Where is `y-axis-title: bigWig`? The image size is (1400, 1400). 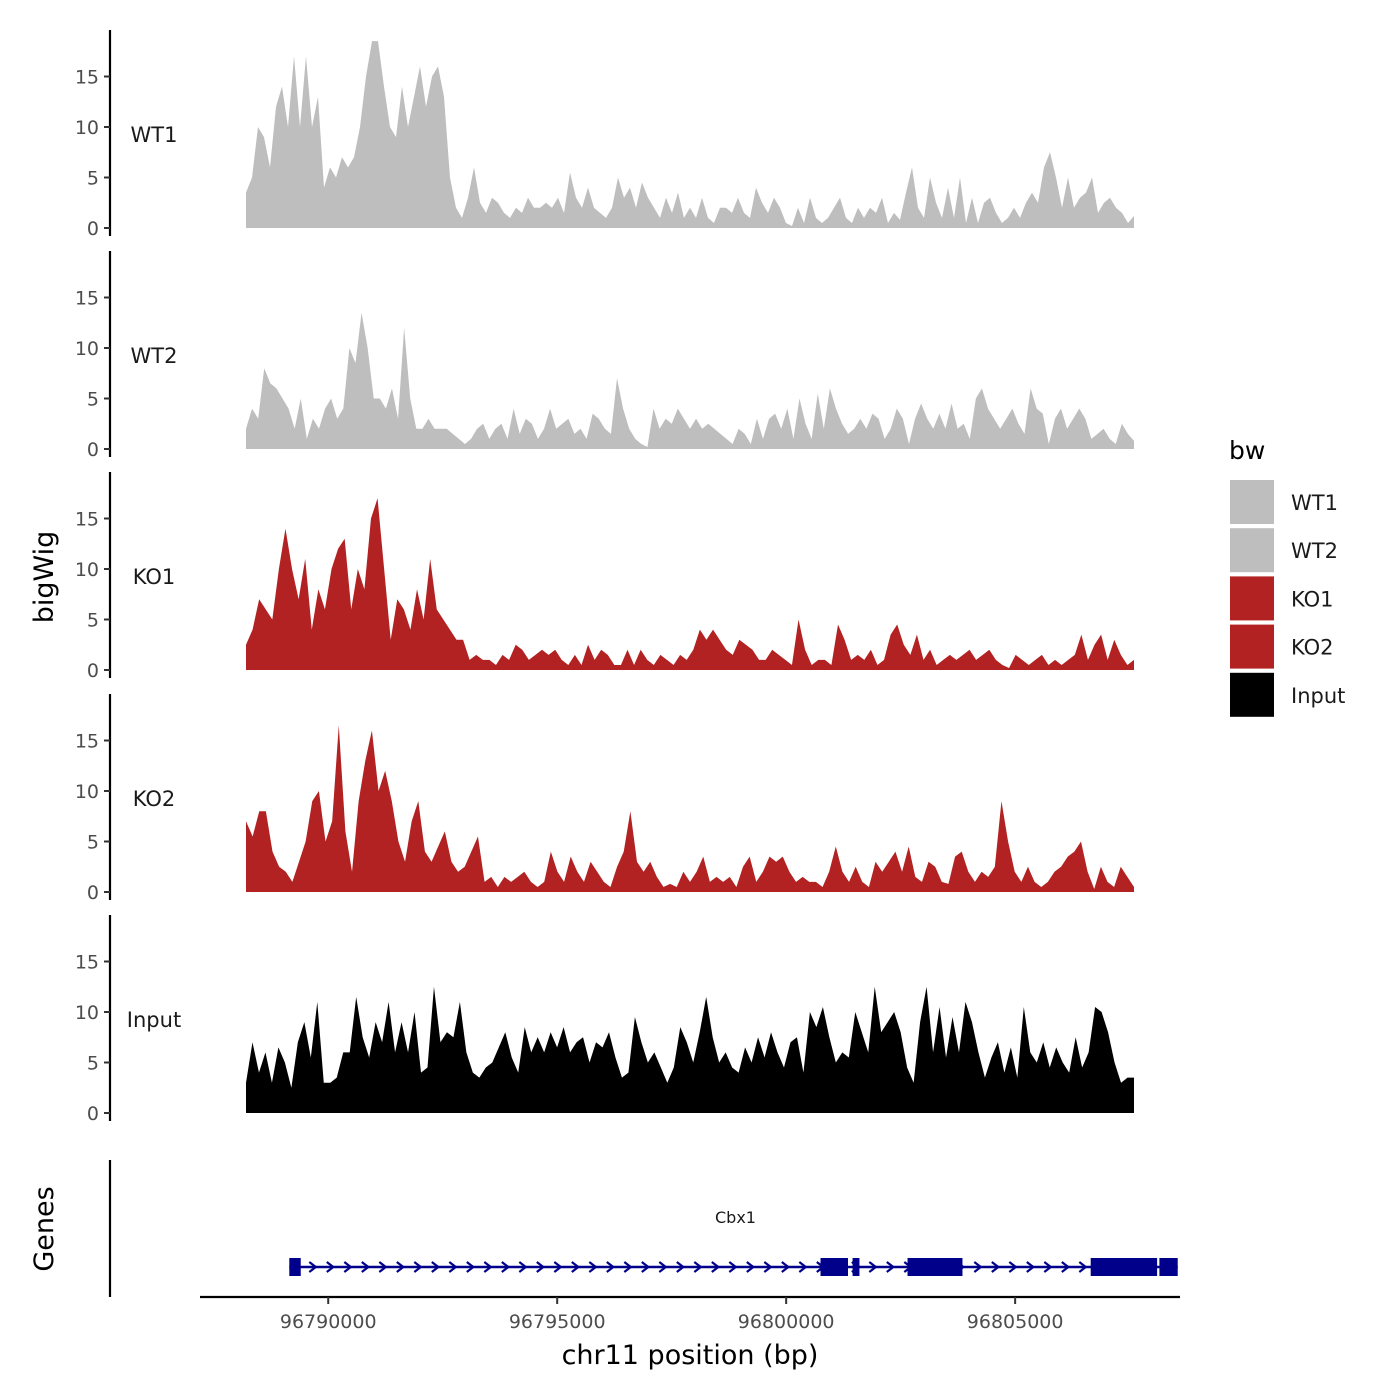 y-axis-title: bigWig is located at coordinates (44, 577).